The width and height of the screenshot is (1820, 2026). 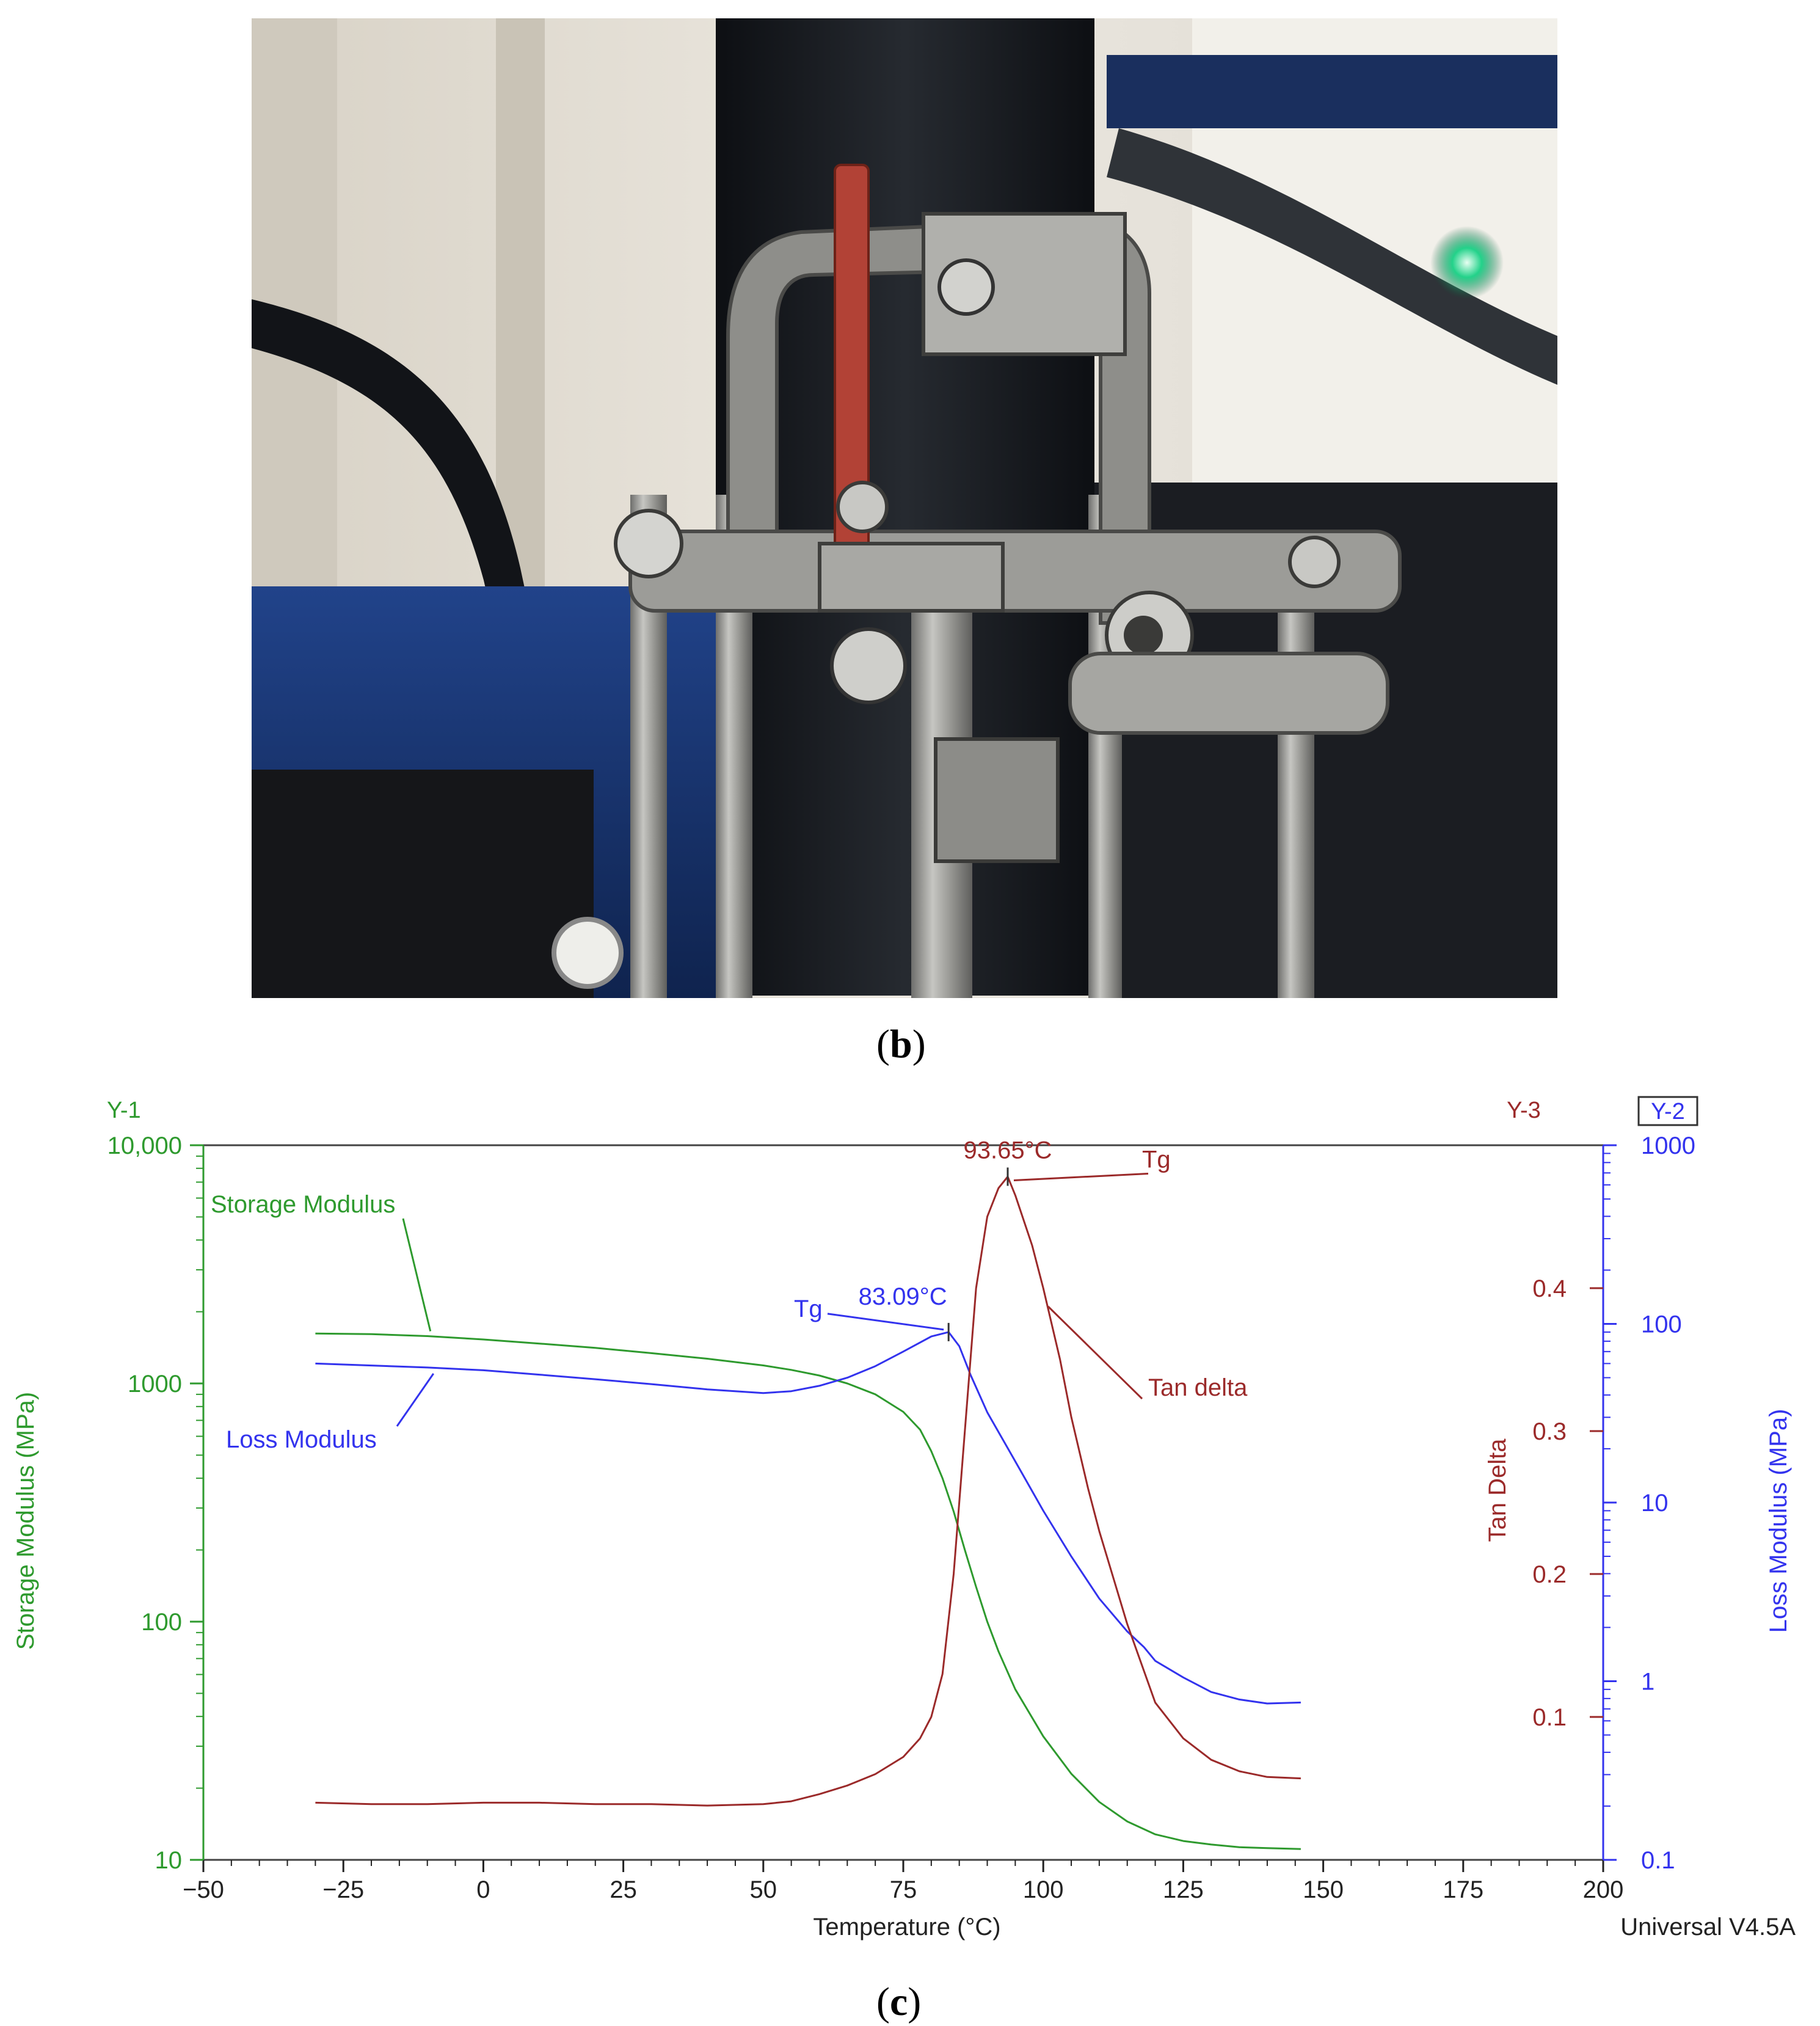 What do you see at coordinates (1183, 1889) in the screenshot?
I see `x-tick-label: 125` at bounding box center [1183, 1889].